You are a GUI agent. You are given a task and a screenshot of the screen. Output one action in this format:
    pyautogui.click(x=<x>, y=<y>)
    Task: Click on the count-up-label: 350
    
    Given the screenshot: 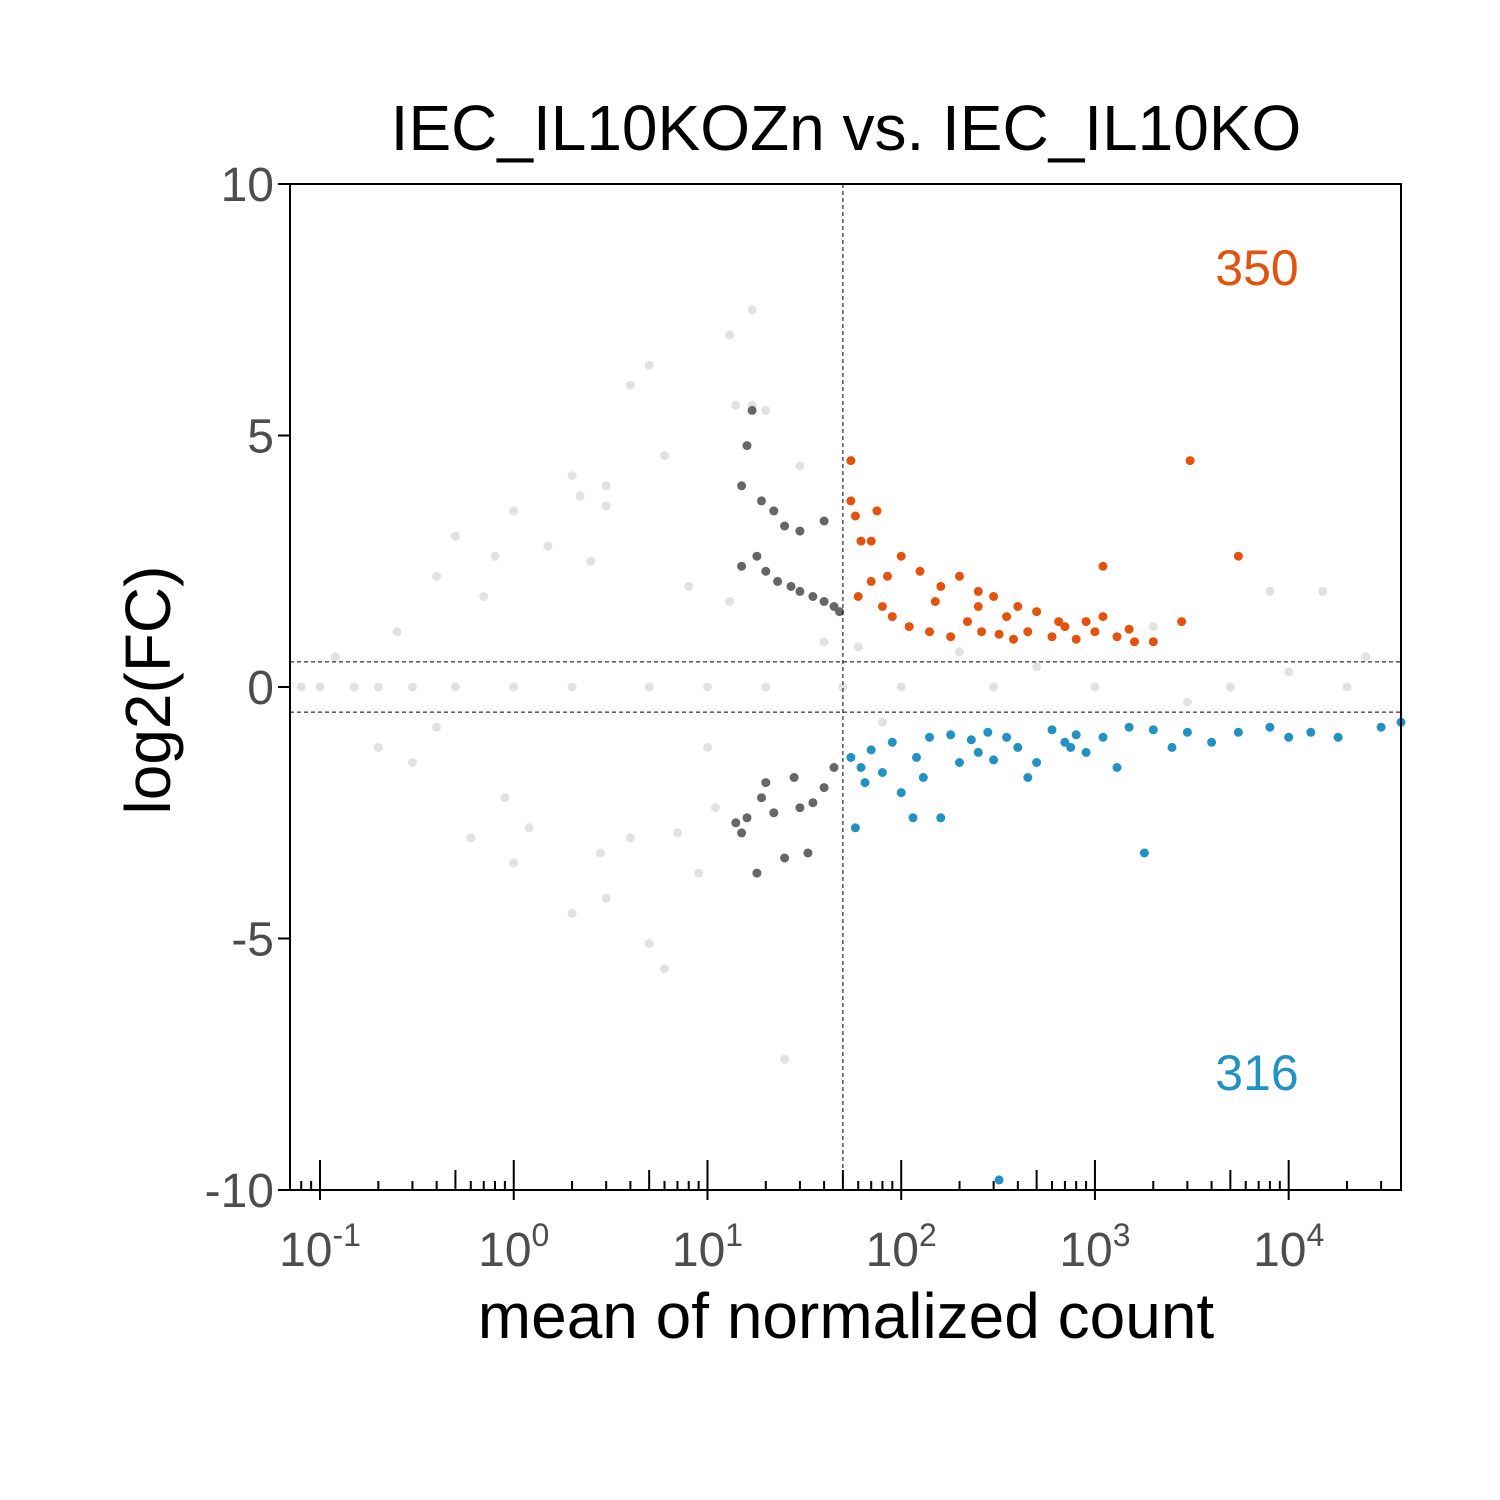 What is the action you would take?
    pyautogui.click(x=1256, y=268)
    